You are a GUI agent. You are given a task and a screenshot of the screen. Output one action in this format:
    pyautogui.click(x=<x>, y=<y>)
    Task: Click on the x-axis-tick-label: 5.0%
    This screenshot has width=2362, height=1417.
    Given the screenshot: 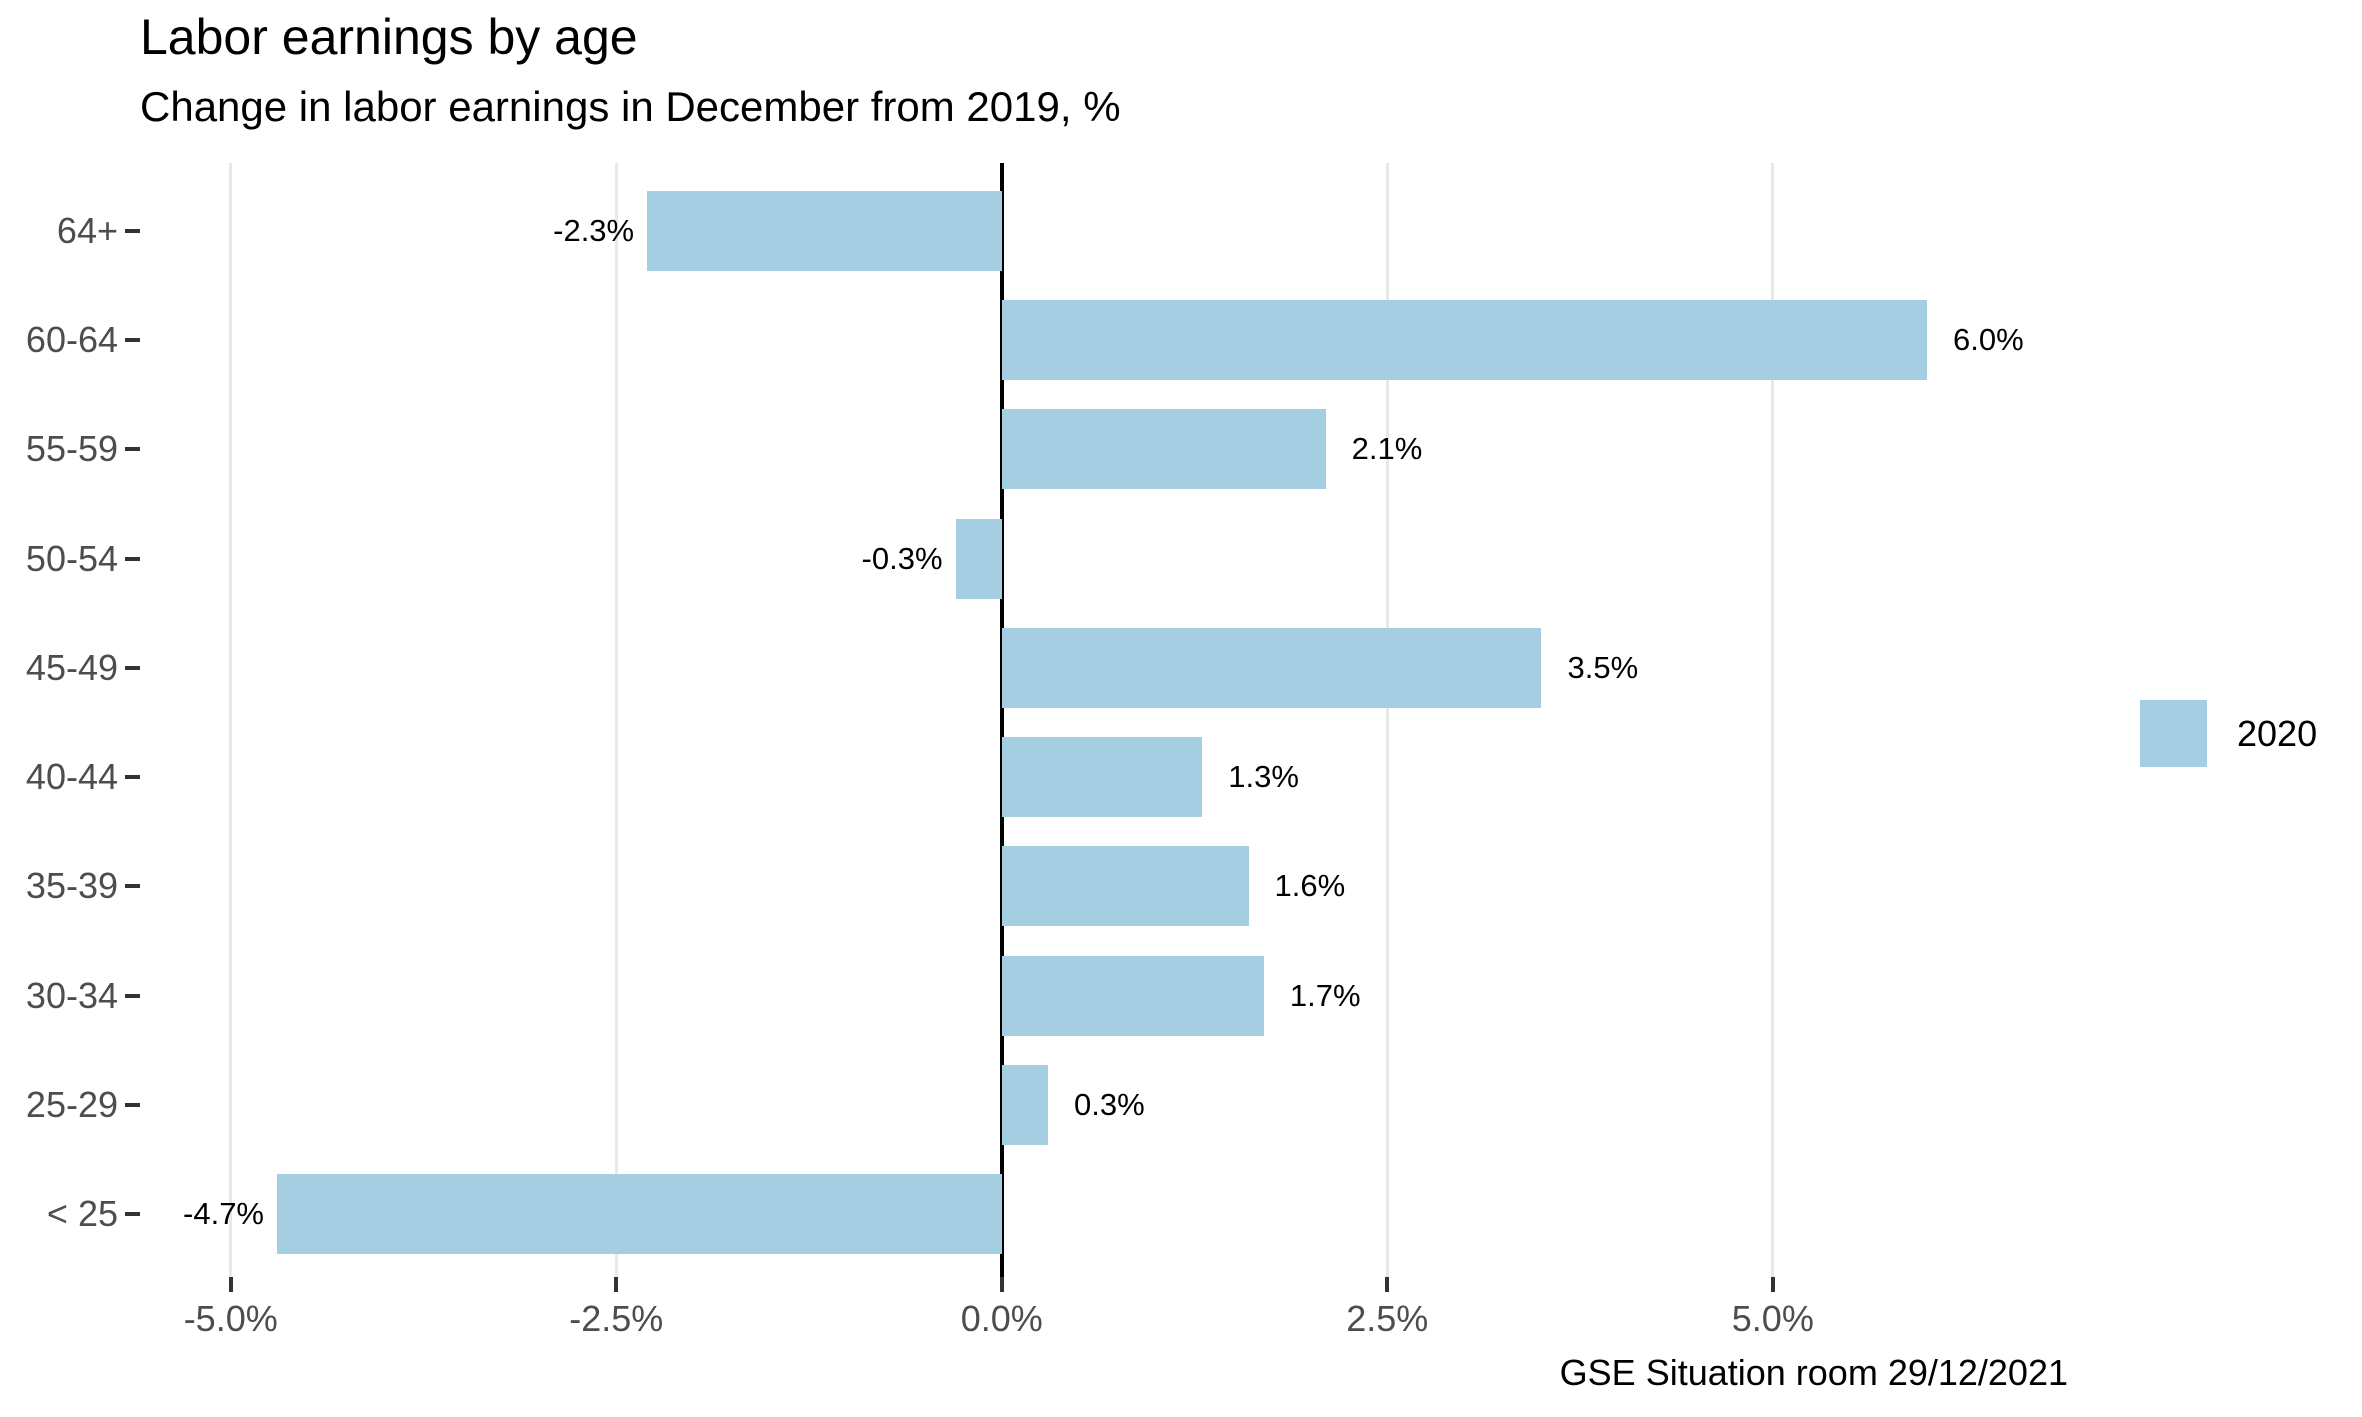 What is the action you would take?
    pyautogui.click(x=1772, y=1318)
    